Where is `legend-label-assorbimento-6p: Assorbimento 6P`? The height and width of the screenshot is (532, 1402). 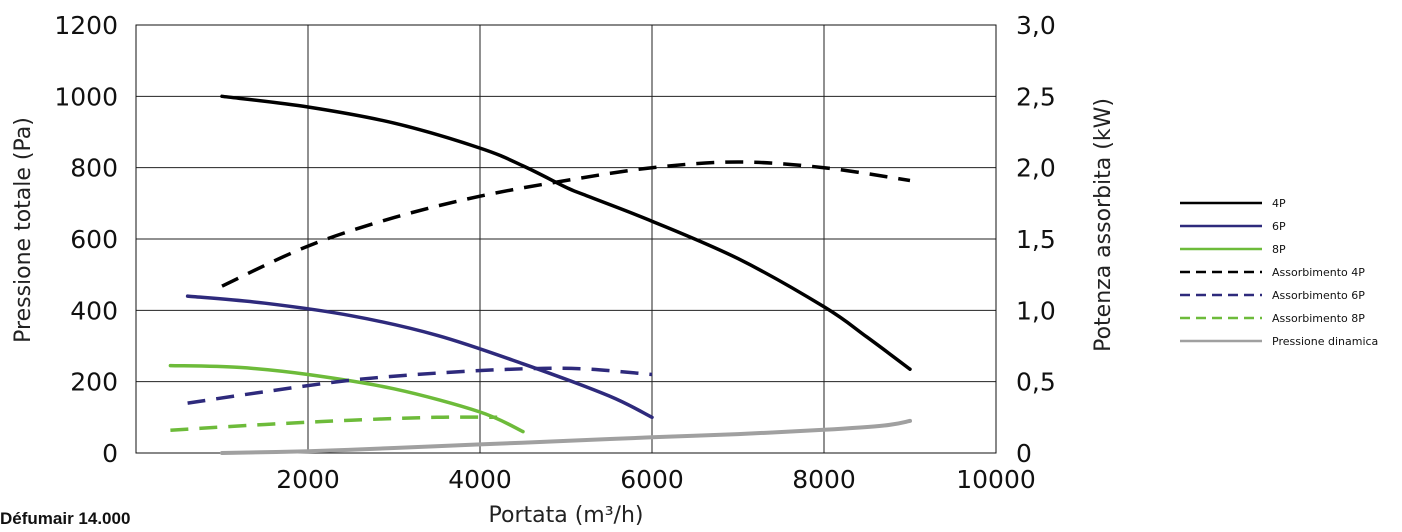 legend-label-assorbimento-6p: Assorbimento 6P is located at coordinates (1318, 295).